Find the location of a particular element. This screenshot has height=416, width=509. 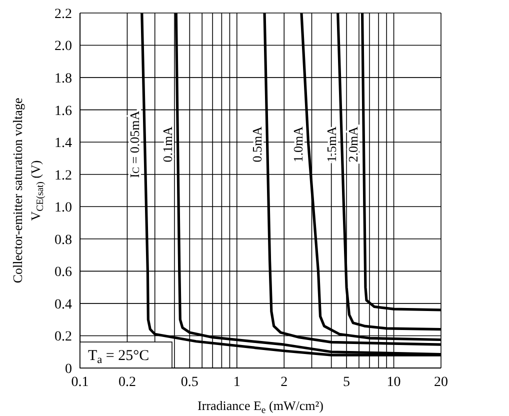

y-tick-label: 0.4 is located at coordinates (63, 304).